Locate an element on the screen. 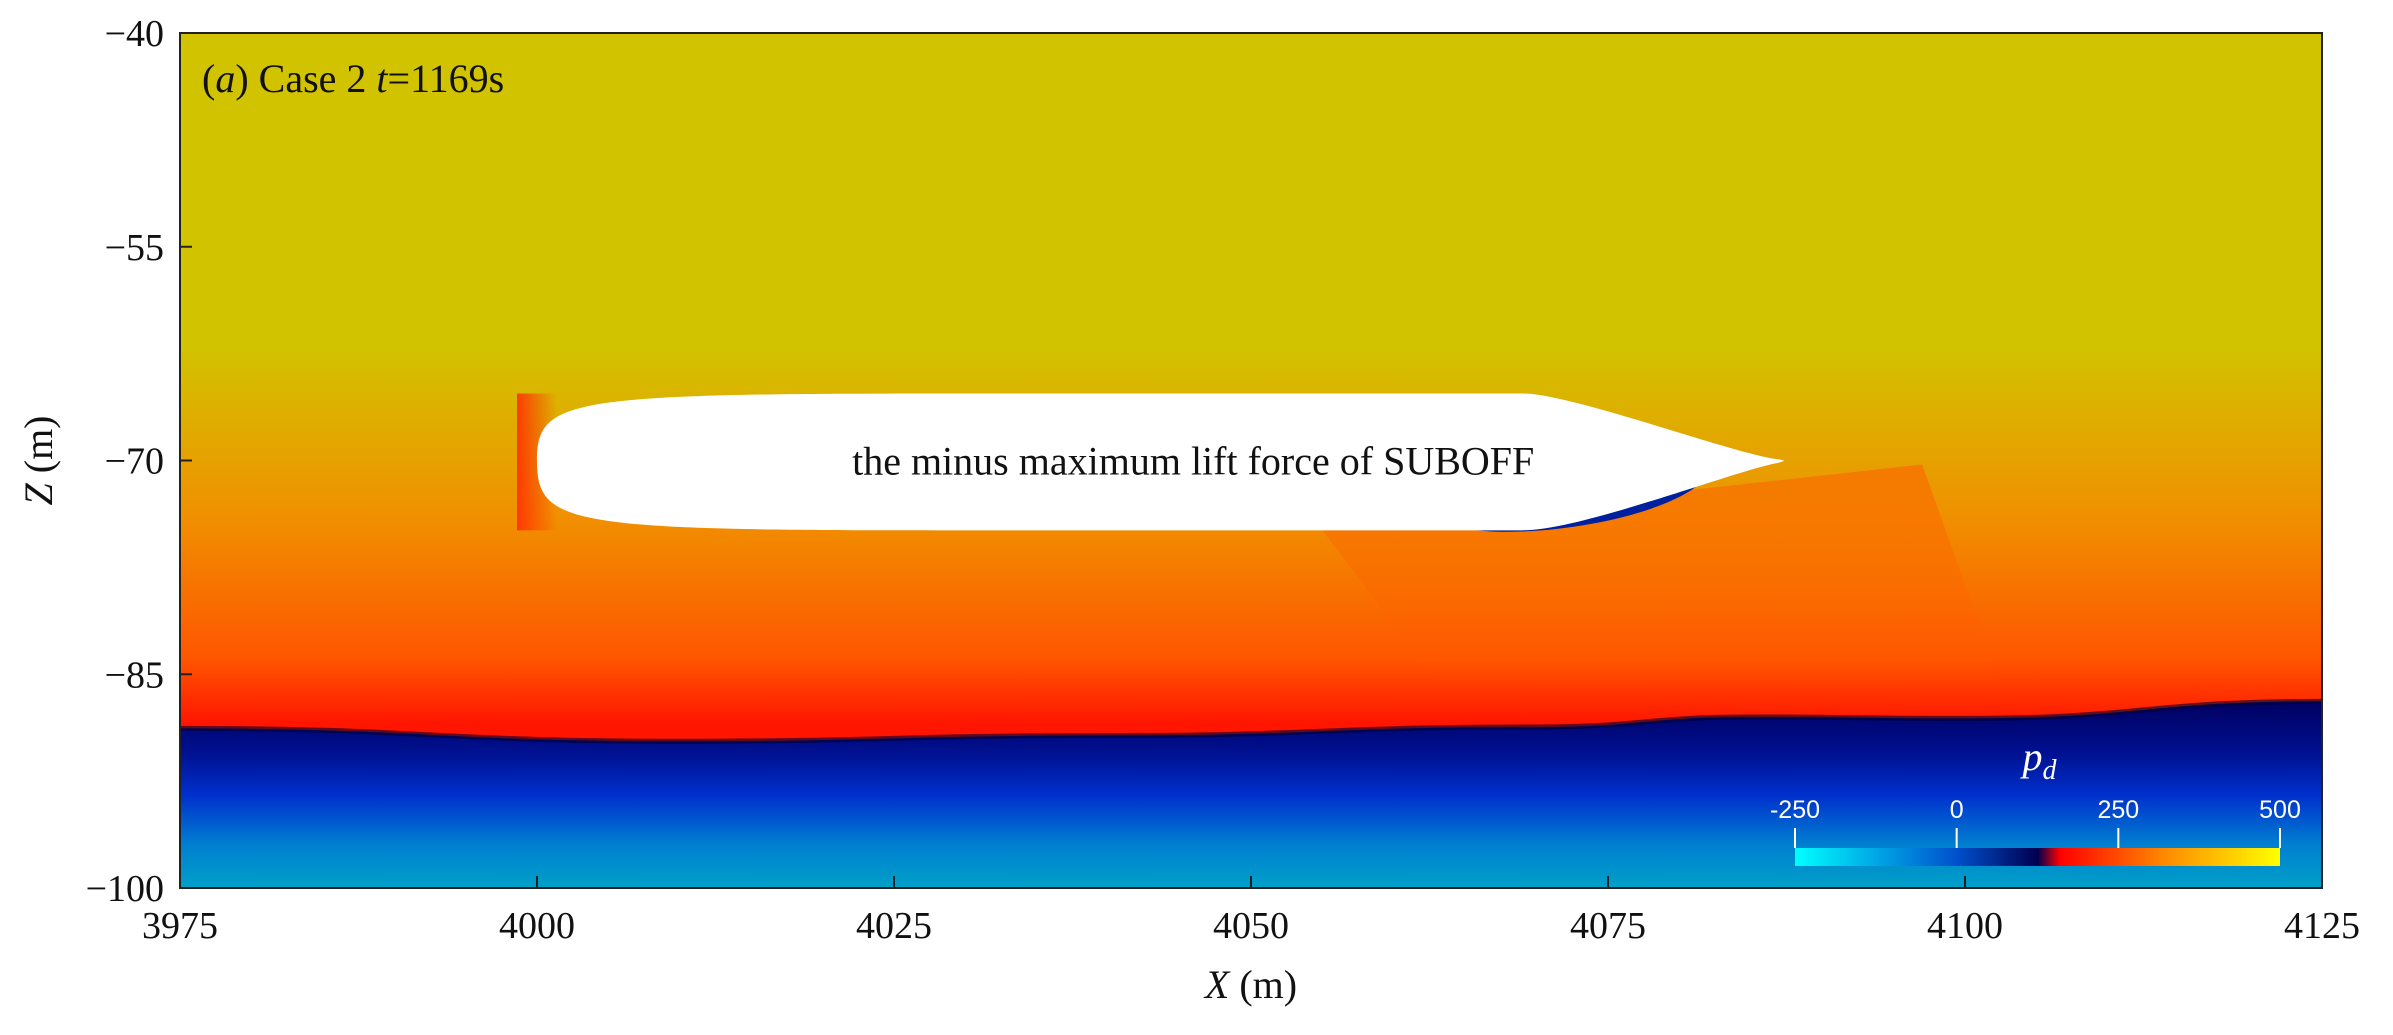 The width and height of the screenshot is (2393, 1035). x-tick-label: 4075 is located at coordinates (1608, 926).